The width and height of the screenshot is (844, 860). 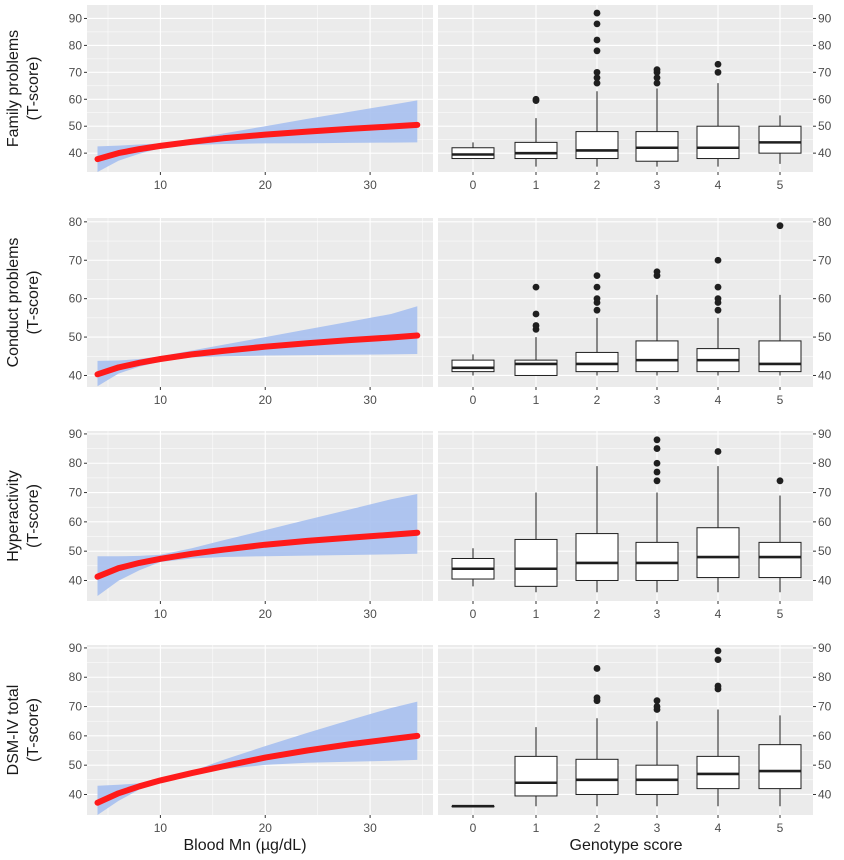 What do you see at coordinates (13, 516) in the screenshot?
I see `y-axis-title-line: Hyperactivity` at bounding box center [13, 516].